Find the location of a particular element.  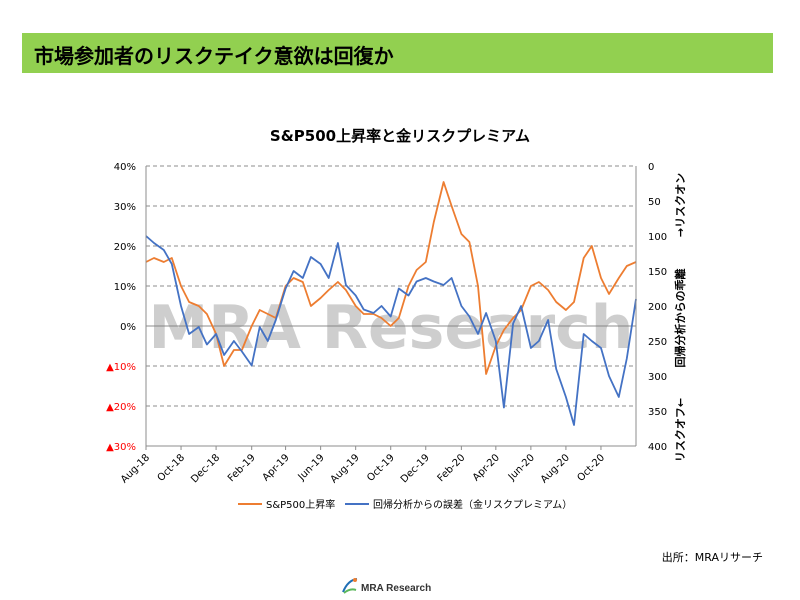

right-axis-label-deviation: 回帰分析からの乖離 is located at coordinates (680, 318).